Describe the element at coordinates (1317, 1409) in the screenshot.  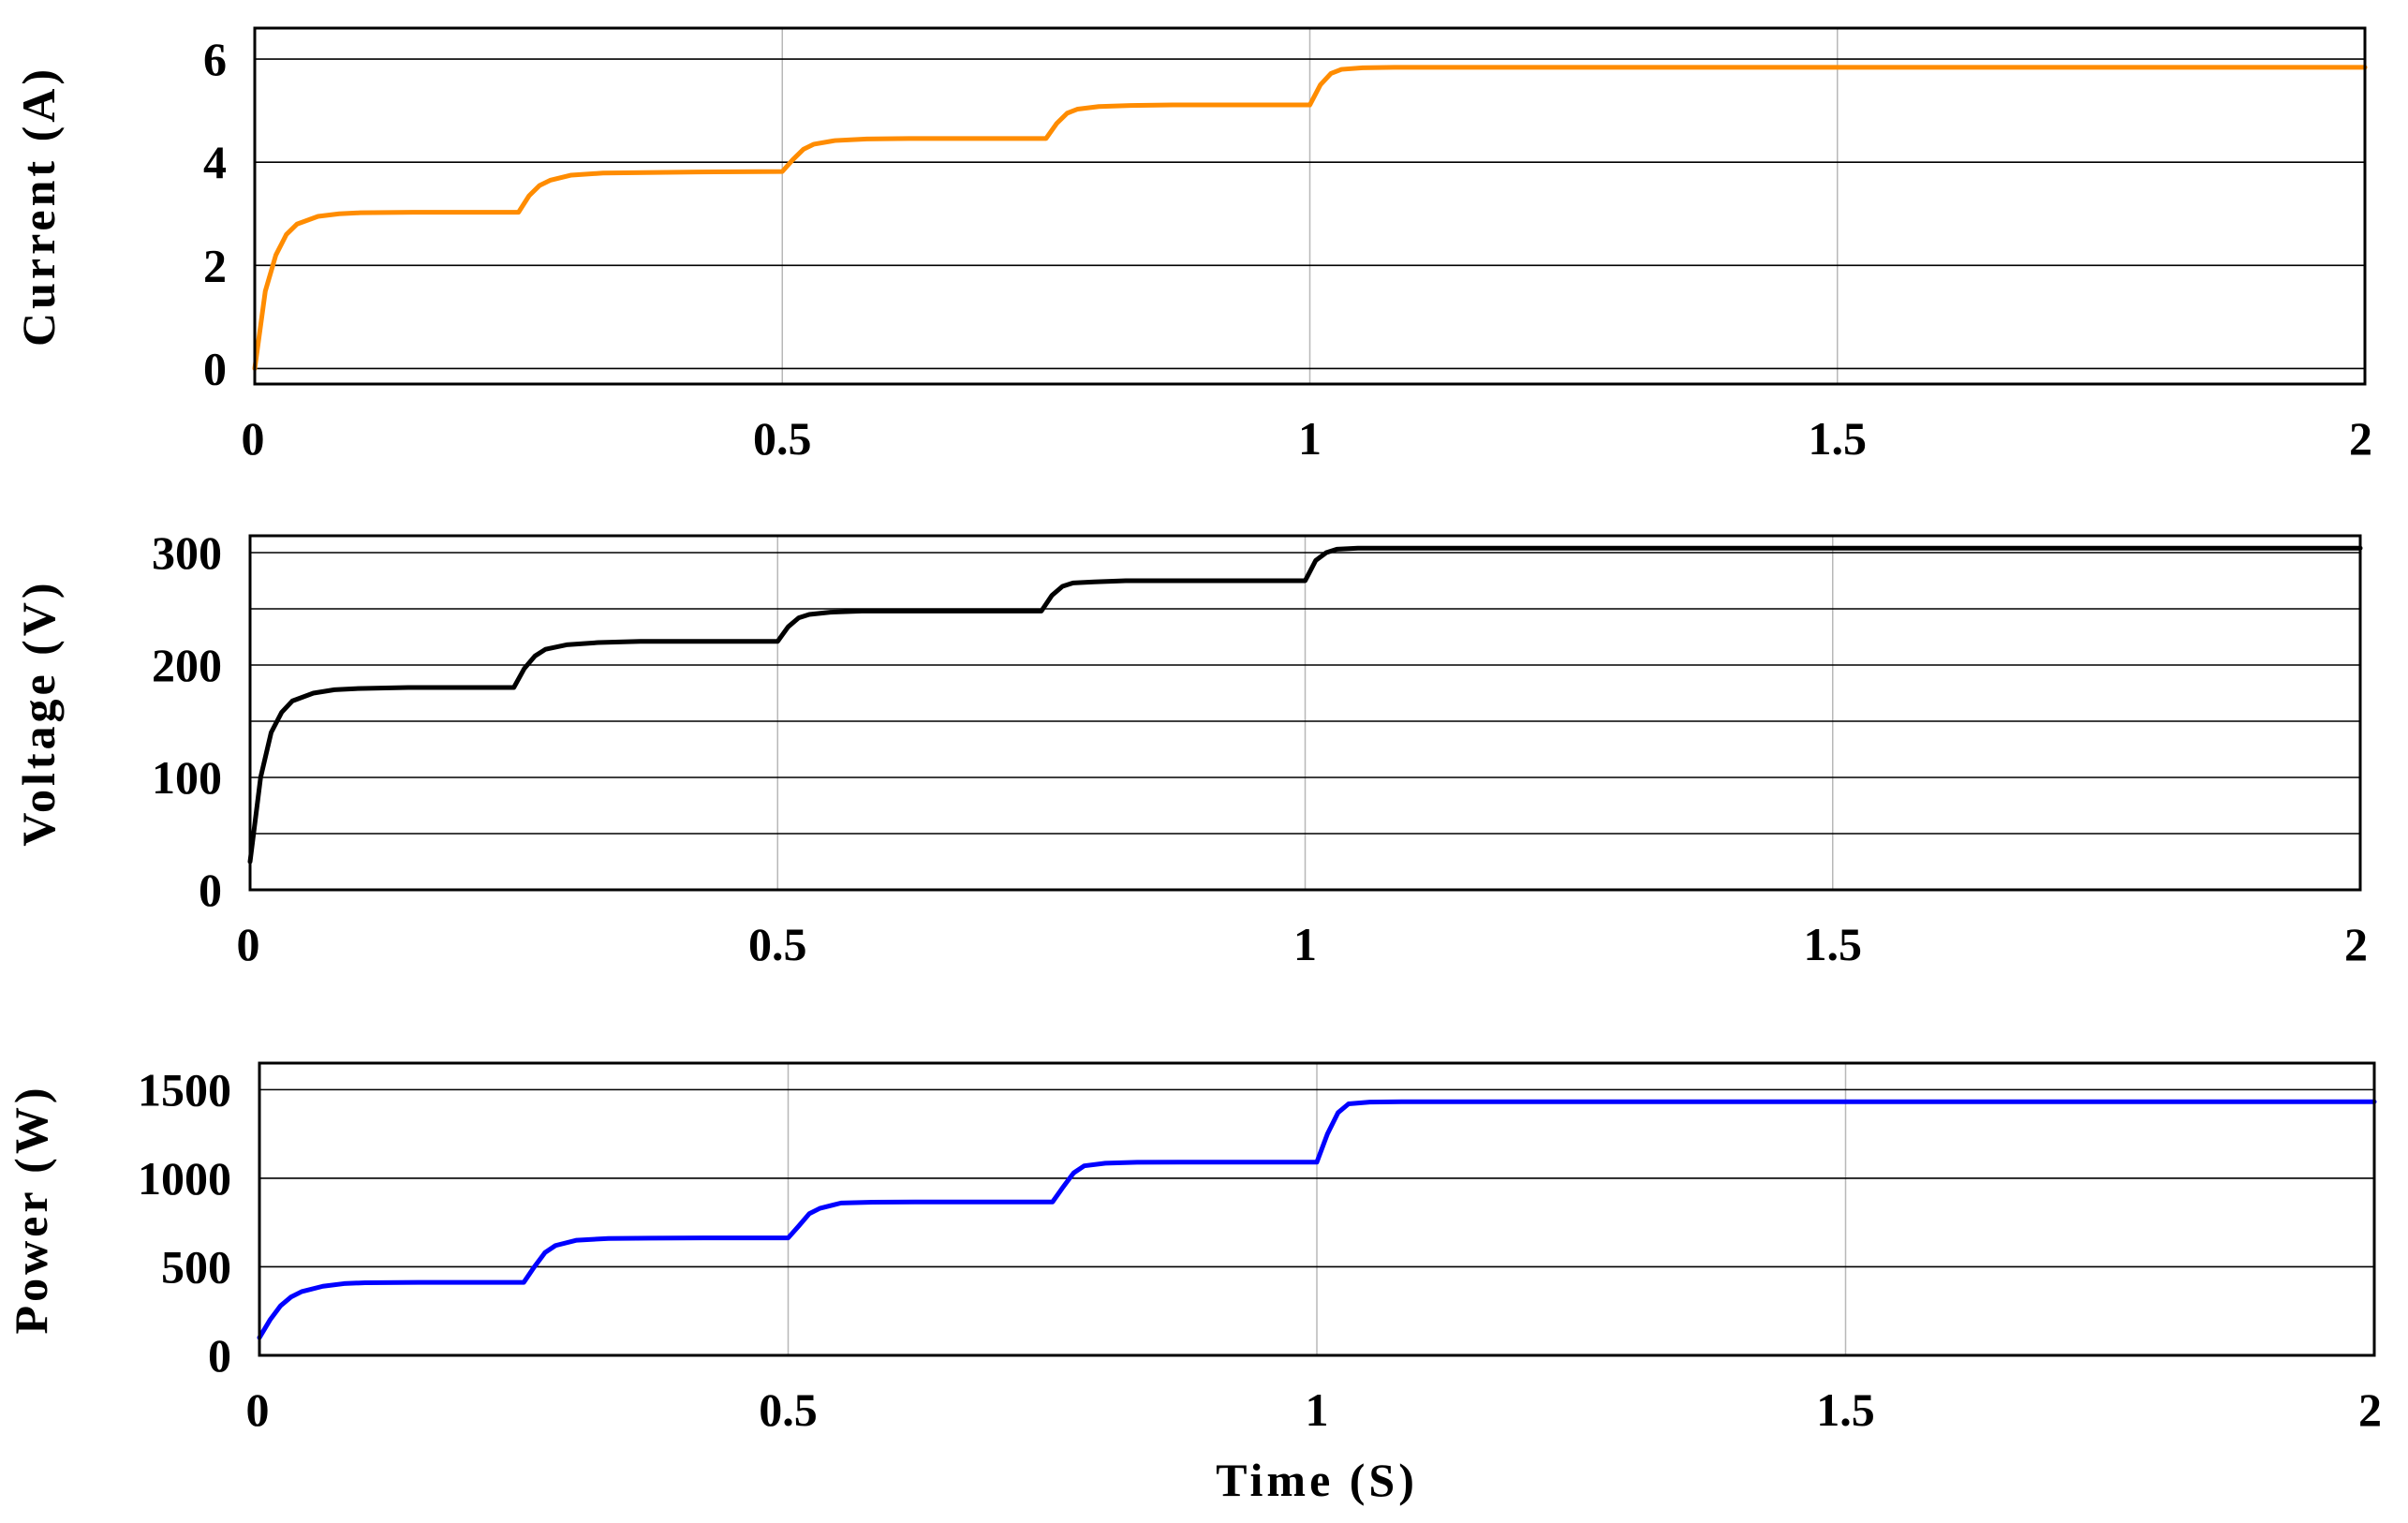
I see `power-xtick-label: 1` at that location.